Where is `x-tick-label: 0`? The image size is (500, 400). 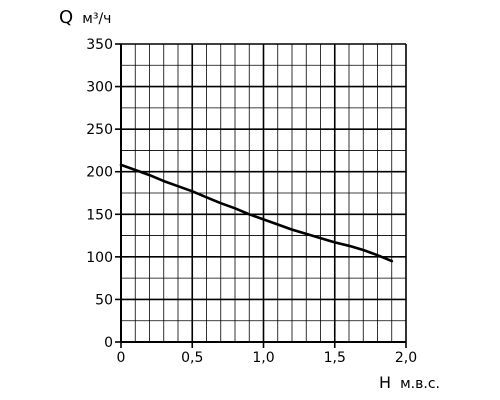 x-tick-label: 0 is located at coordinates (121, 358).